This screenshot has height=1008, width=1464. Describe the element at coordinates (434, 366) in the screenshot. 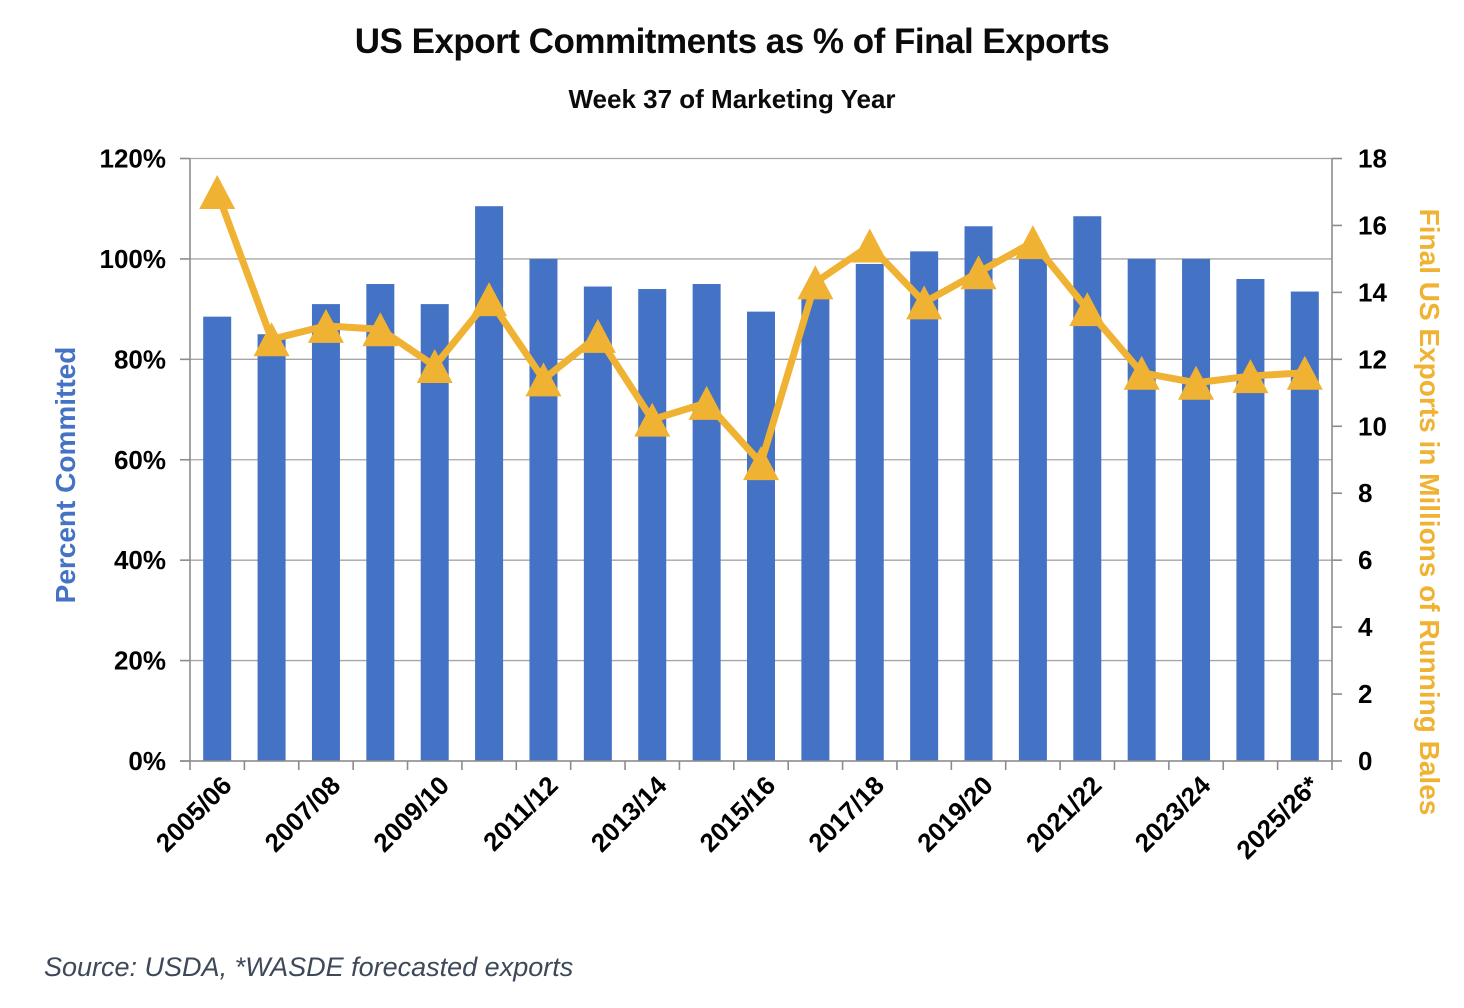

I see `marker-2009/10` at that location.